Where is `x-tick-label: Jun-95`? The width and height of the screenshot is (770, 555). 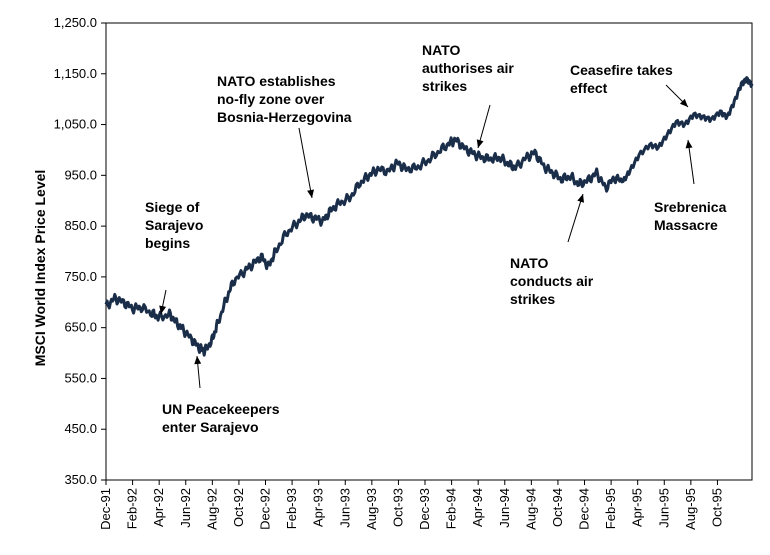
x-tick-label: Jun-95 is located at coordinates (663, 508).